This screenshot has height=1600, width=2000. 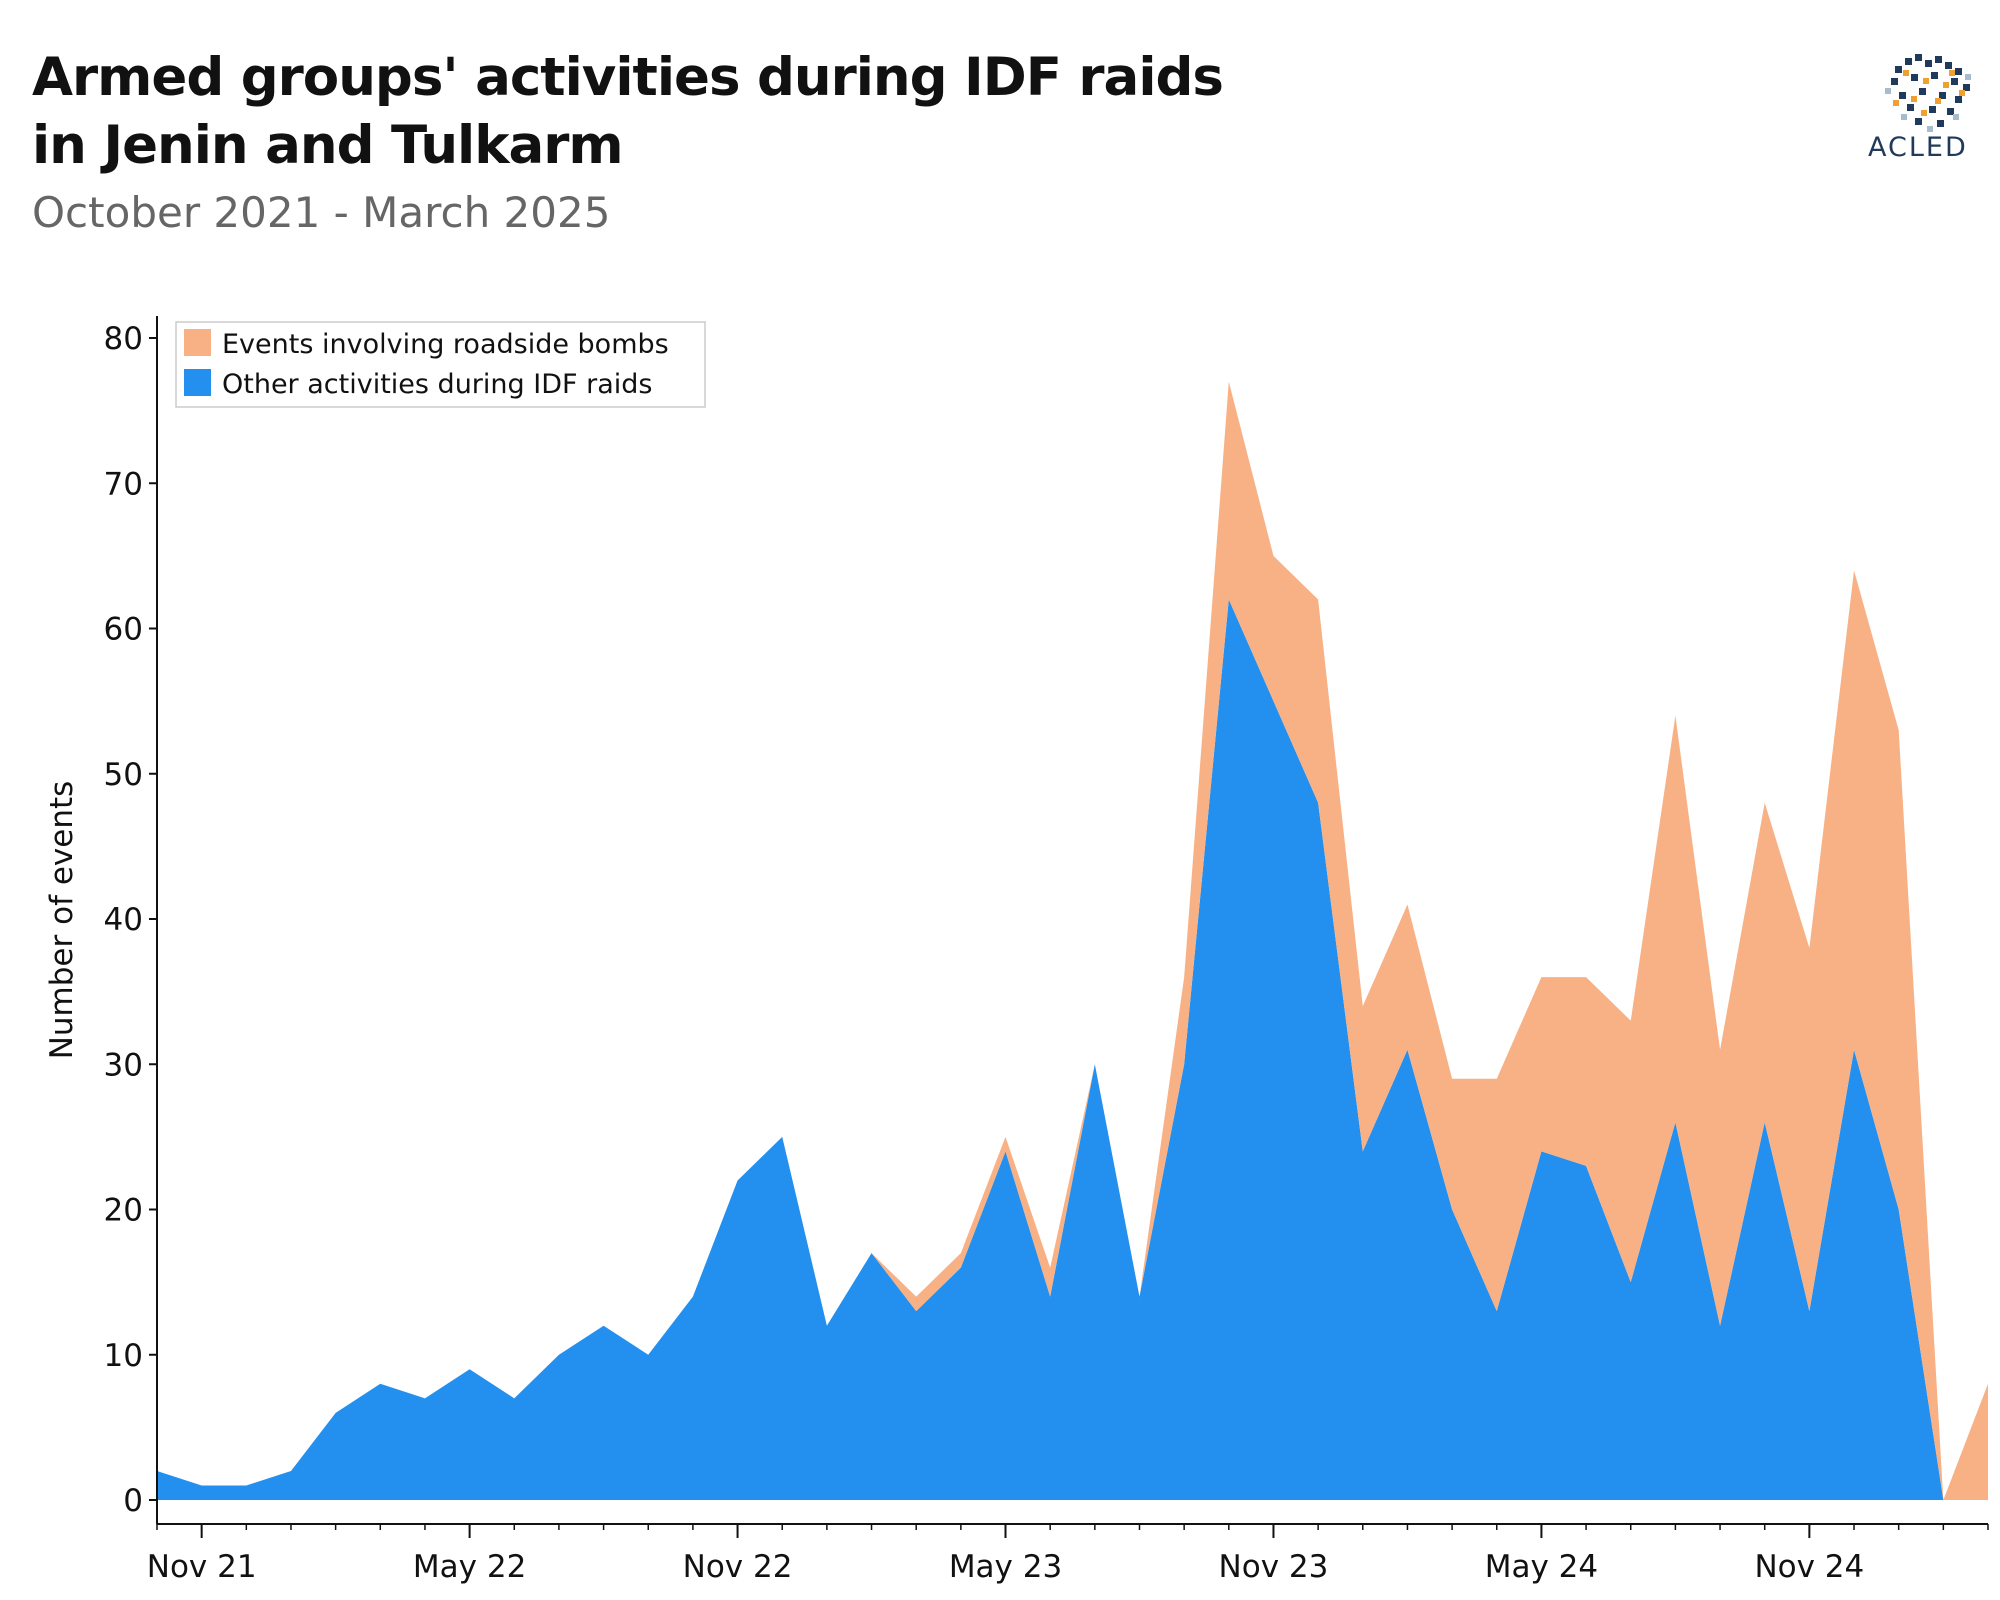 What do you see at coordinates (469, 1567) in the screenshot?
I see `x-tick-label: May 22` at bounding box center [469, 1567].